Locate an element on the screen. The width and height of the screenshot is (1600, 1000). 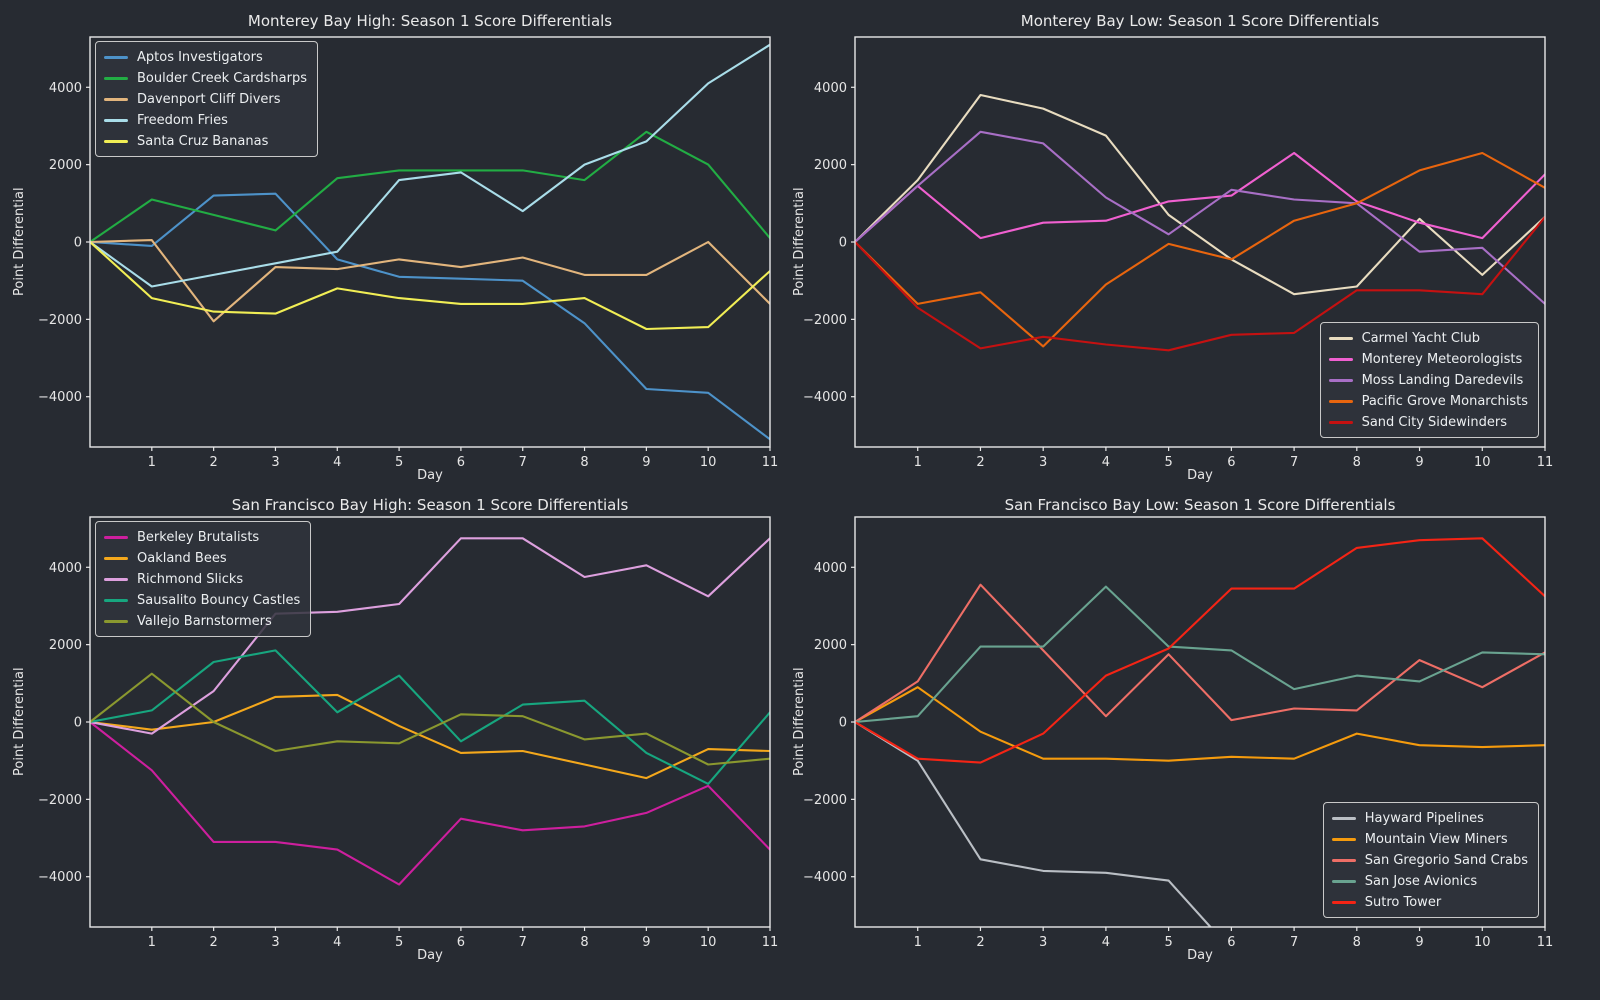
legend-item: Oakland Bees is located at coordinates (202, 558).